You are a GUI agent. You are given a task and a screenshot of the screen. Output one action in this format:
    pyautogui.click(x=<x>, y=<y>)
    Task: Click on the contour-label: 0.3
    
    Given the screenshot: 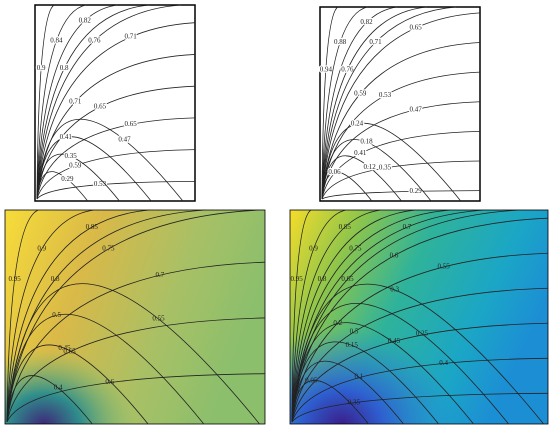 What is the action you would take?
    pyautogui.click(x=394, y=289)
    